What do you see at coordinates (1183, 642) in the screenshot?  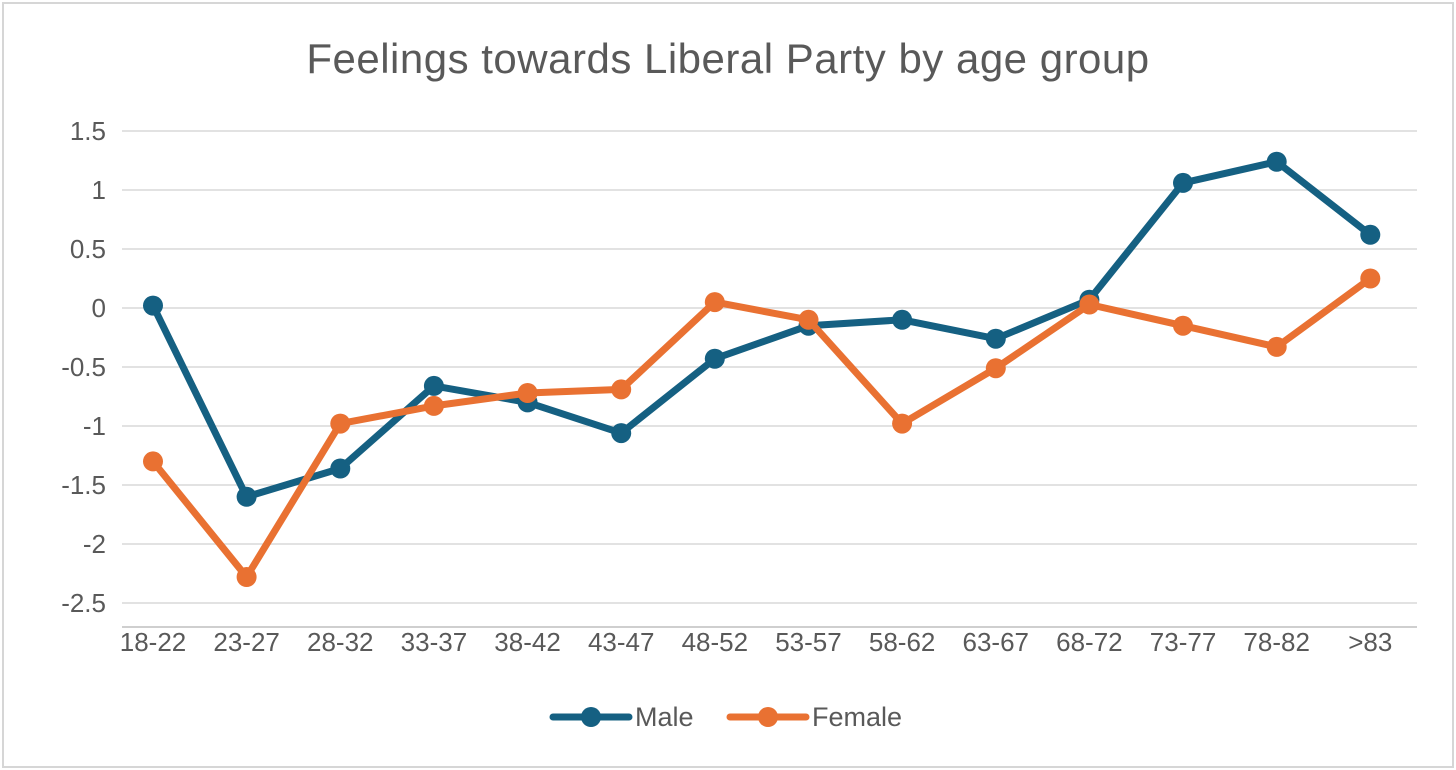 I see `x-tick-label: 73-77` at bounding box center [1183, 642].